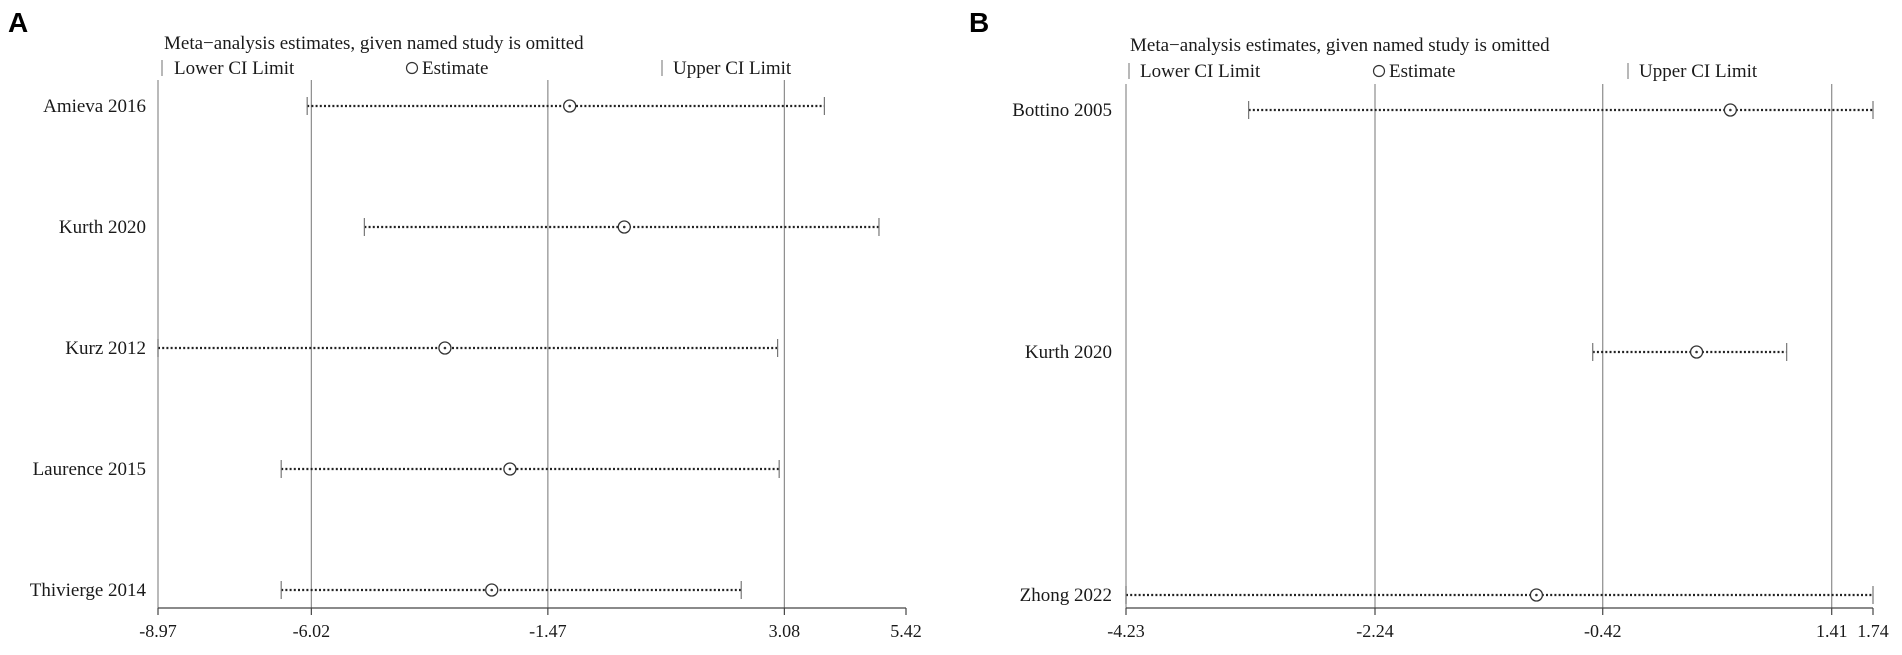  What do you see at coordinates (785, 631) in the screenshot?
I see `x-tick-label: 3.08` at bounding box center [785, 631].